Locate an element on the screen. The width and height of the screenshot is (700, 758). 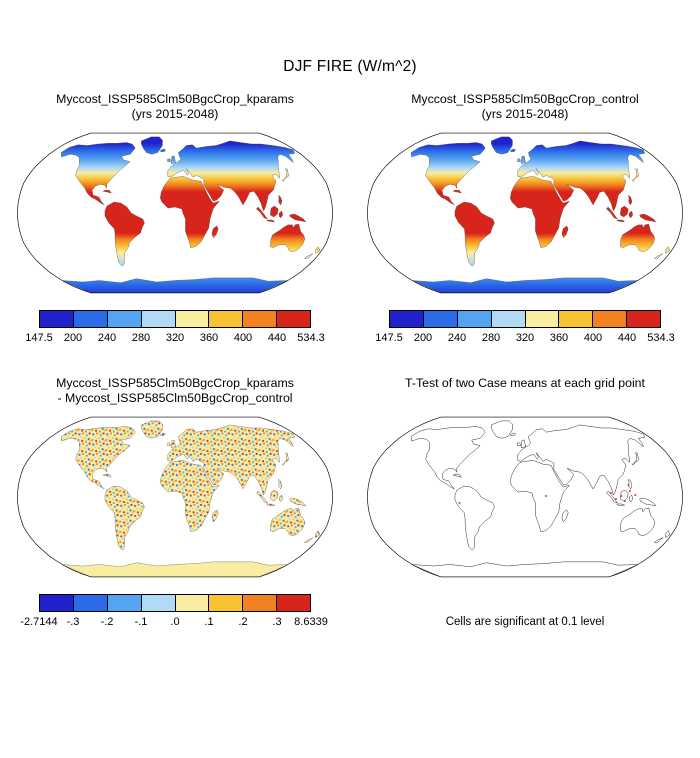
figure-title: DJF FIRE (W/m^2) is located at coordinates (350, 66).